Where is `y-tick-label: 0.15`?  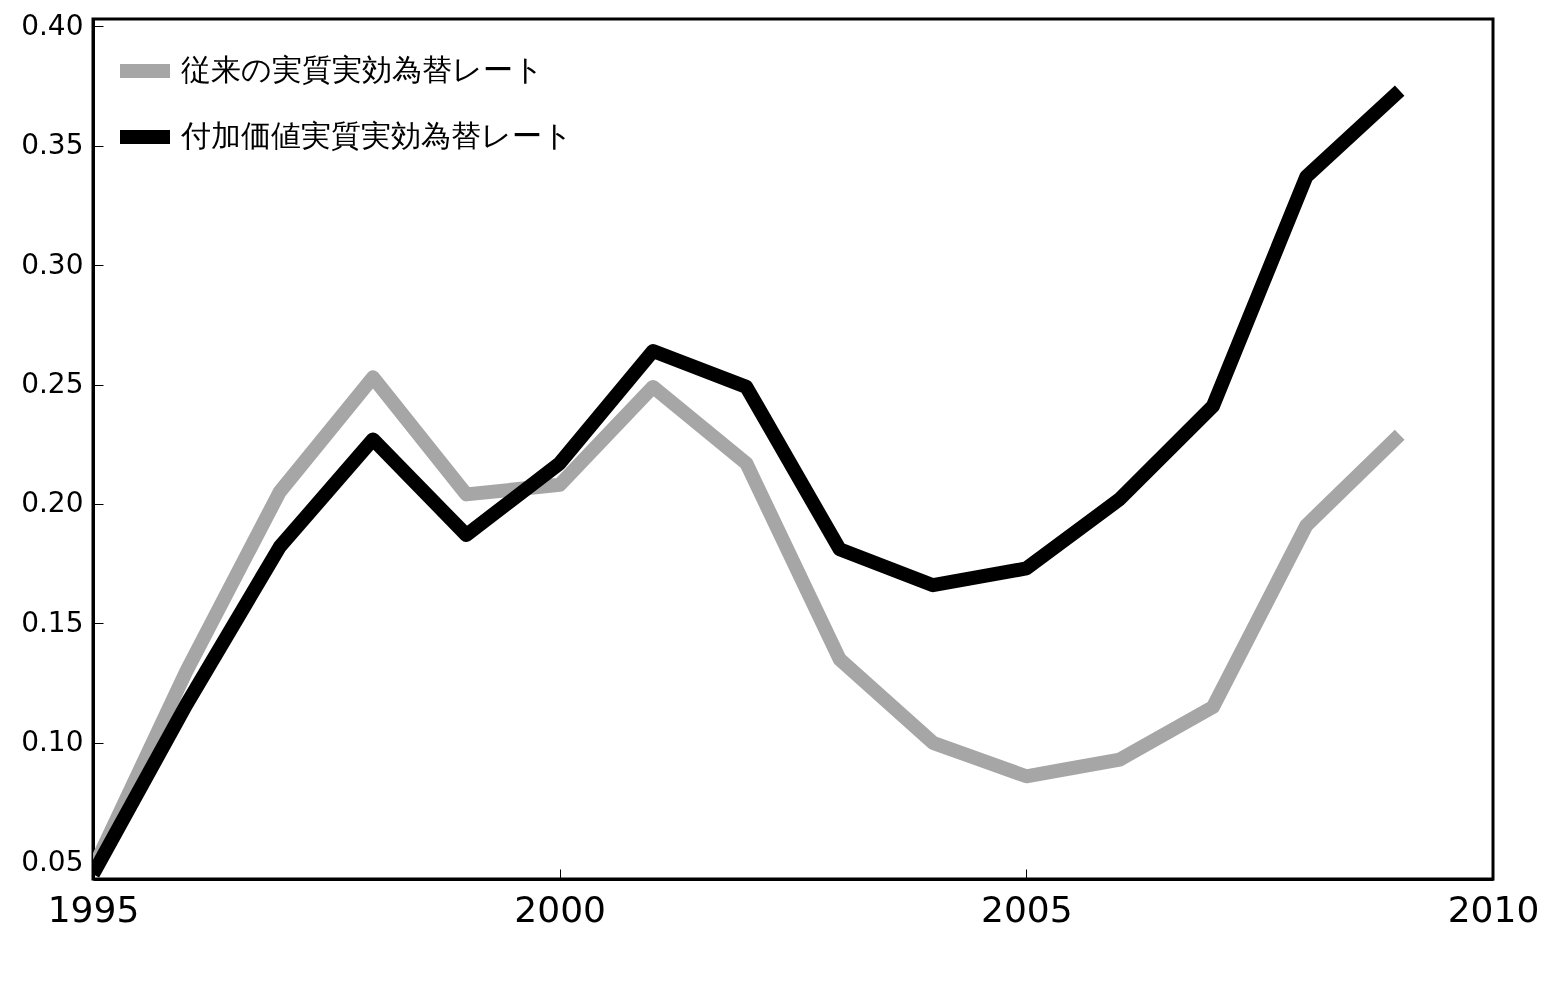
y-tick-label: 0.15 is located at coordinates (52, 622).